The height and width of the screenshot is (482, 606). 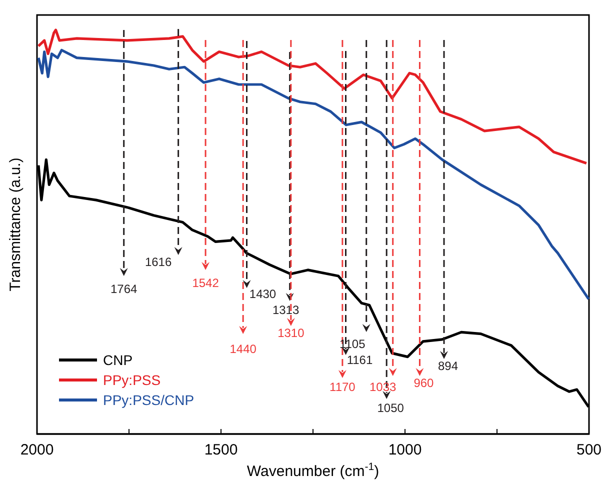 I want to click on x-tick-label: 2000, so click(x=37, y=450).